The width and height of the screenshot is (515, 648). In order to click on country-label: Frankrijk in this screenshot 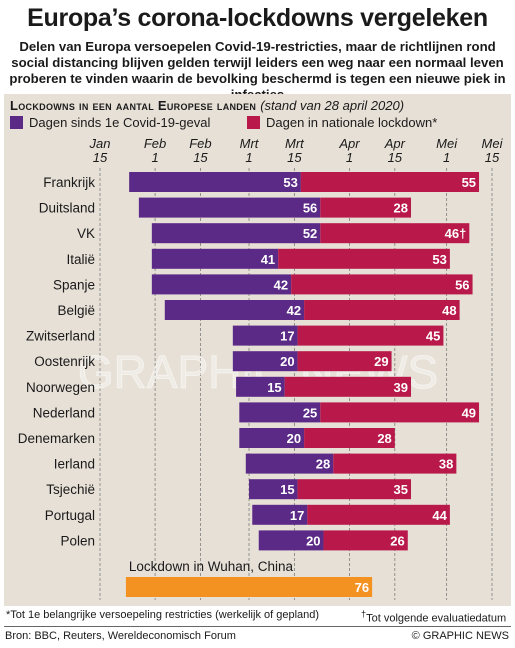, I will do `click(69, 182)`.